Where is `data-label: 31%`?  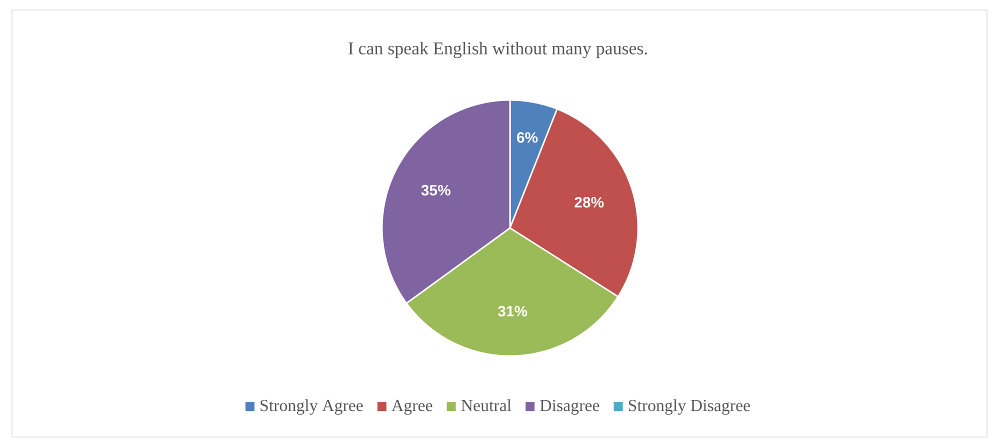
data-label: 31% is located at coordinates (513, 311).